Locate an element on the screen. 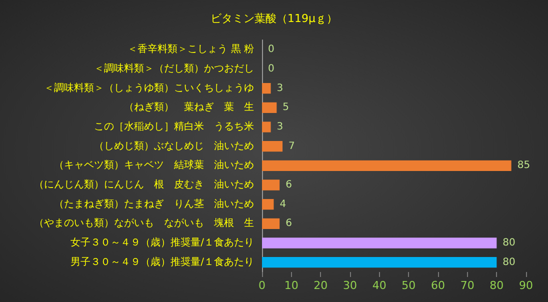 Image resolution: width=548 pixels, height=302 pixels. data-label: 4 is located at coordinates (283, 204).